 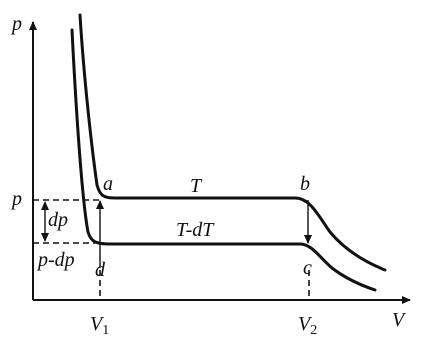 What do you see at coordinates (313, 330) in the screenshot?
I see `v2-sub: 2` at bounding box center [313, 330].